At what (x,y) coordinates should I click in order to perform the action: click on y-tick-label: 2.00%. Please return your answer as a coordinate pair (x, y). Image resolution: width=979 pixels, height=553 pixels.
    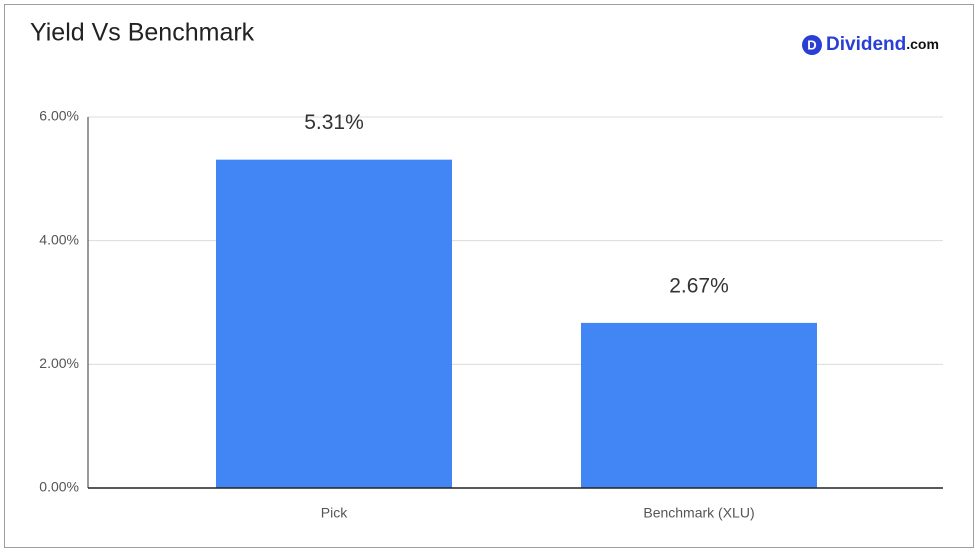
    Looking at the image, I should click on (59, 363).